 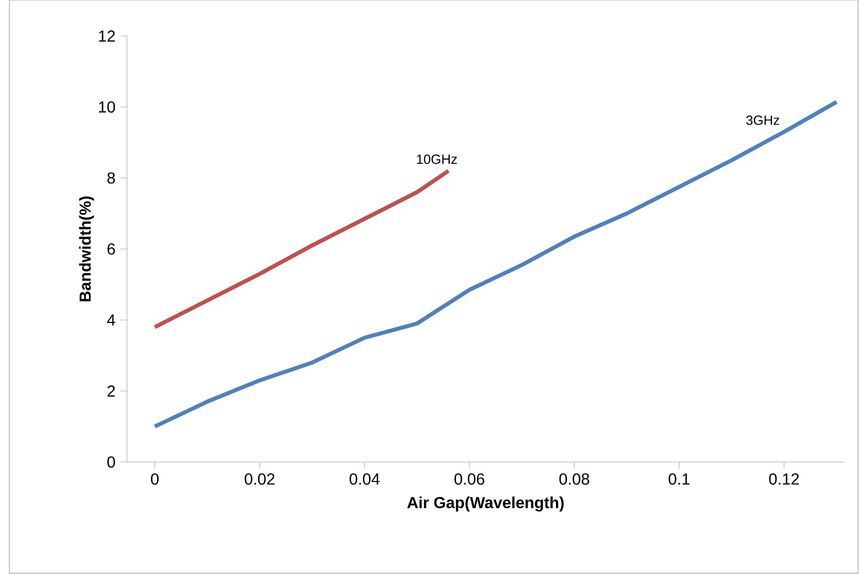 I want to click on y-tick-label: 4, so click(x=111, y=320).